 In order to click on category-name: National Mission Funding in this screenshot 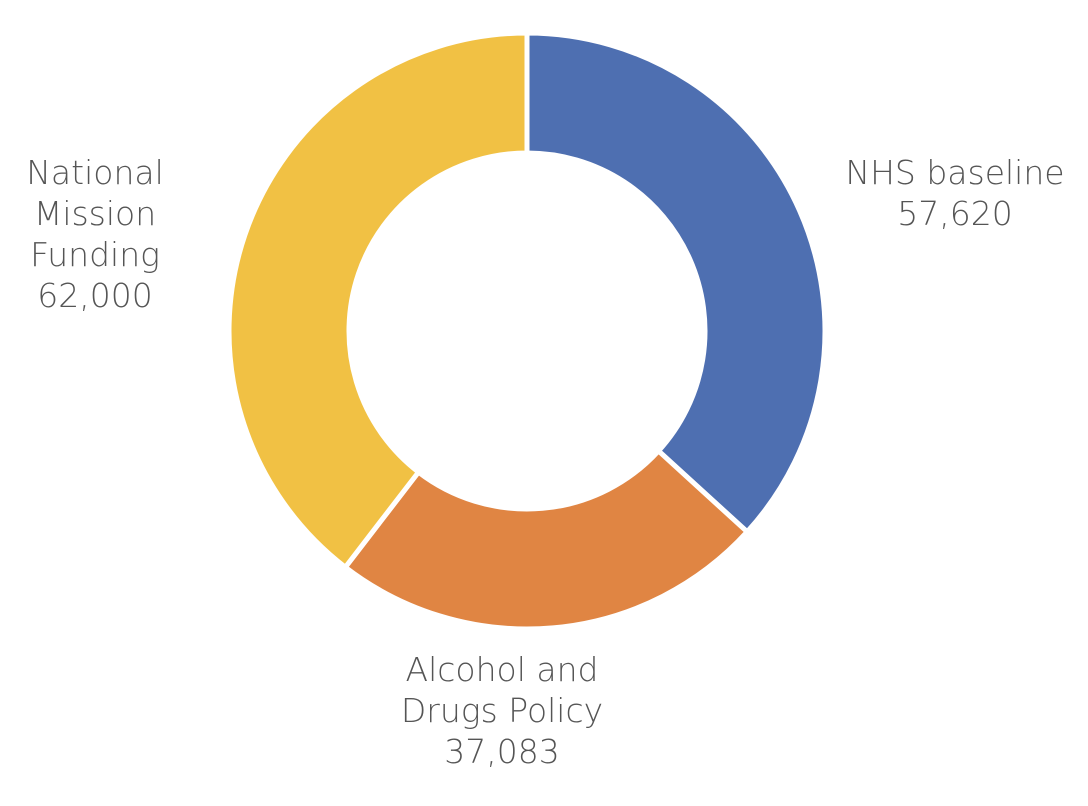, I will do `click(95, 213)`.